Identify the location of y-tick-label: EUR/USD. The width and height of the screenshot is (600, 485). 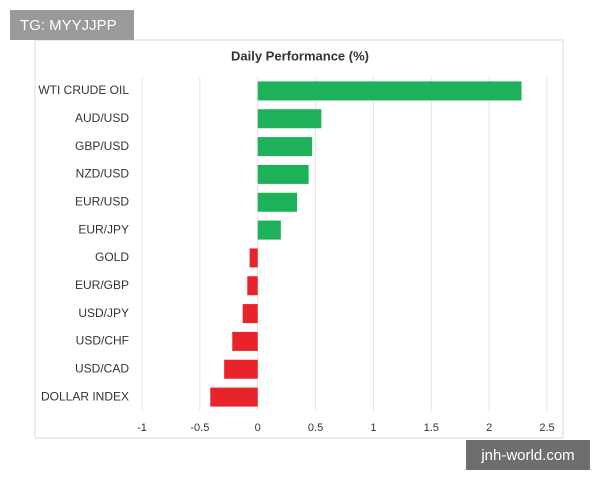
(102, 201).